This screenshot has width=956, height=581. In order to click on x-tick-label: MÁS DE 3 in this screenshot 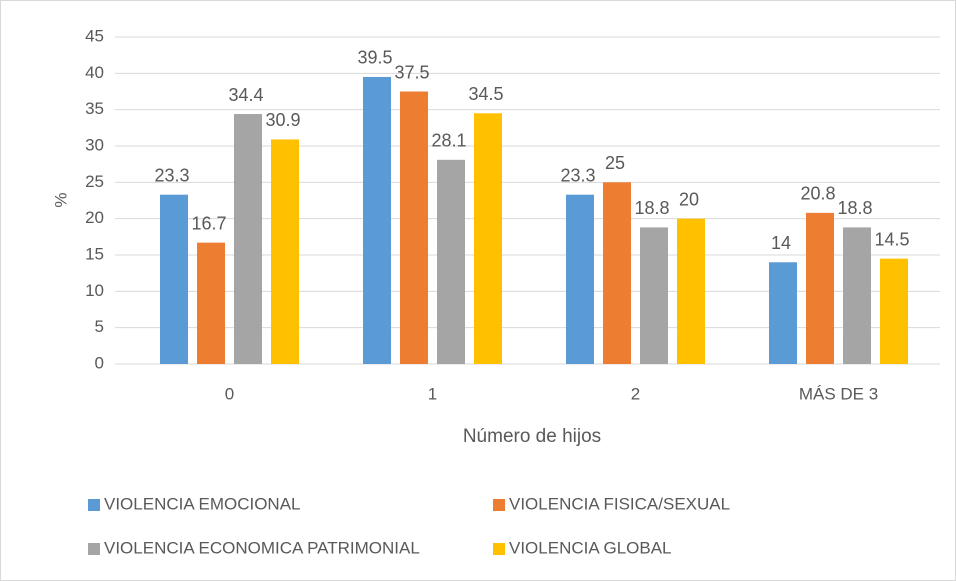, I will do `click(838, 393)`.